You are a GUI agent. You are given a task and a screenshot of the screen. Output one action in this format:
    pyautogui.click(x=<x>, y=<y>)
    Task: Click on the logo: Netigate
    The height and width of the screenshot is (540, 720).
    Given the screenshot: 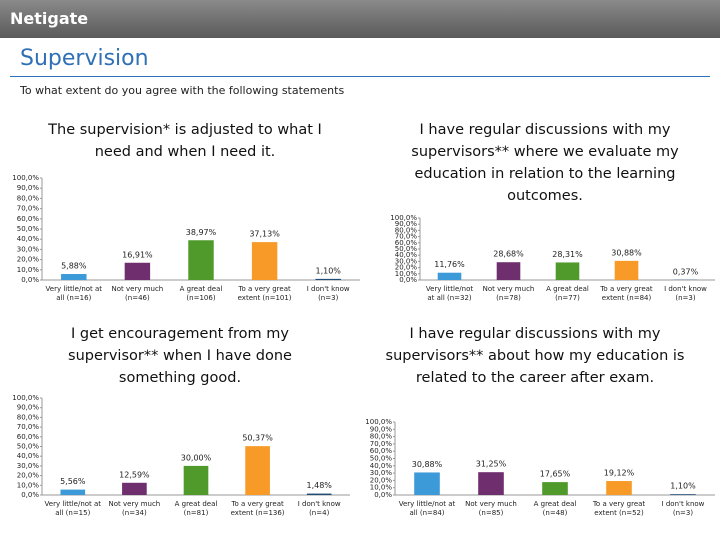 What is the action you would take?
    pyautogui.click(x=49, y=18)
    